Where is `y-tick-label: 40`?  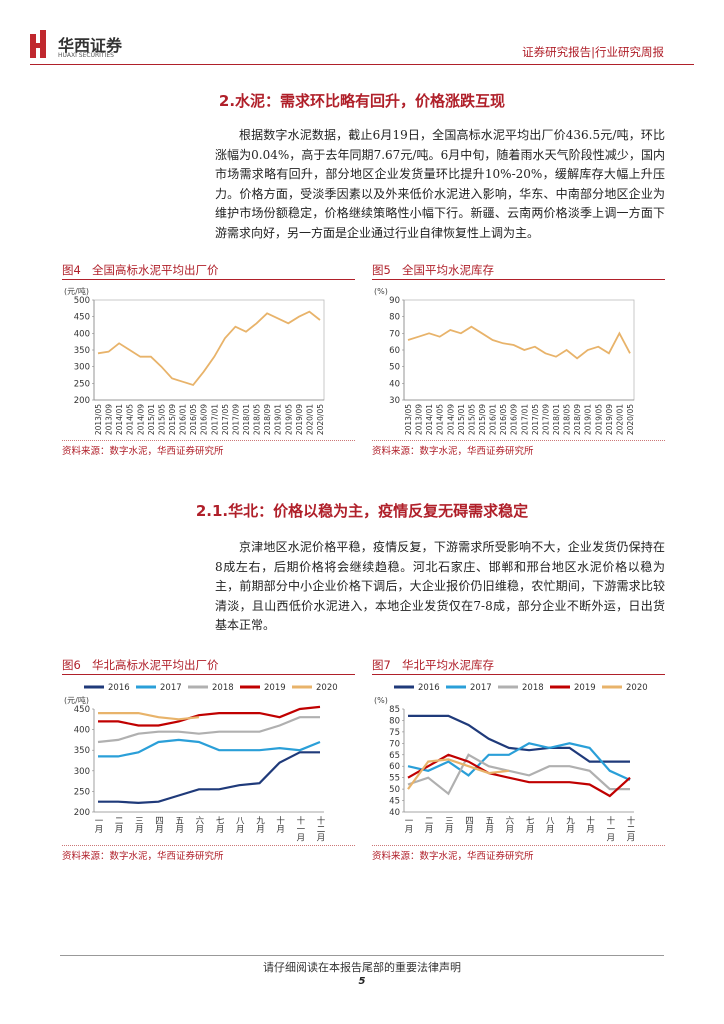
y-tick-label: 40 is located at coordinates (394, 813).